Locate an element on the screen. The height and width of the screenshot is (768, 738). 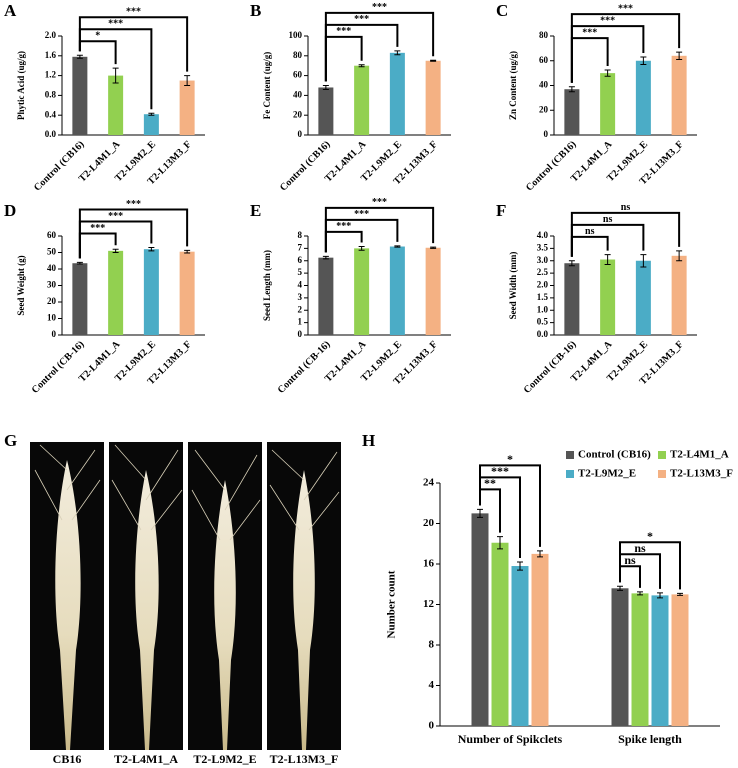
y-tick-label: 1.2 is located at coordinates (51, 75).